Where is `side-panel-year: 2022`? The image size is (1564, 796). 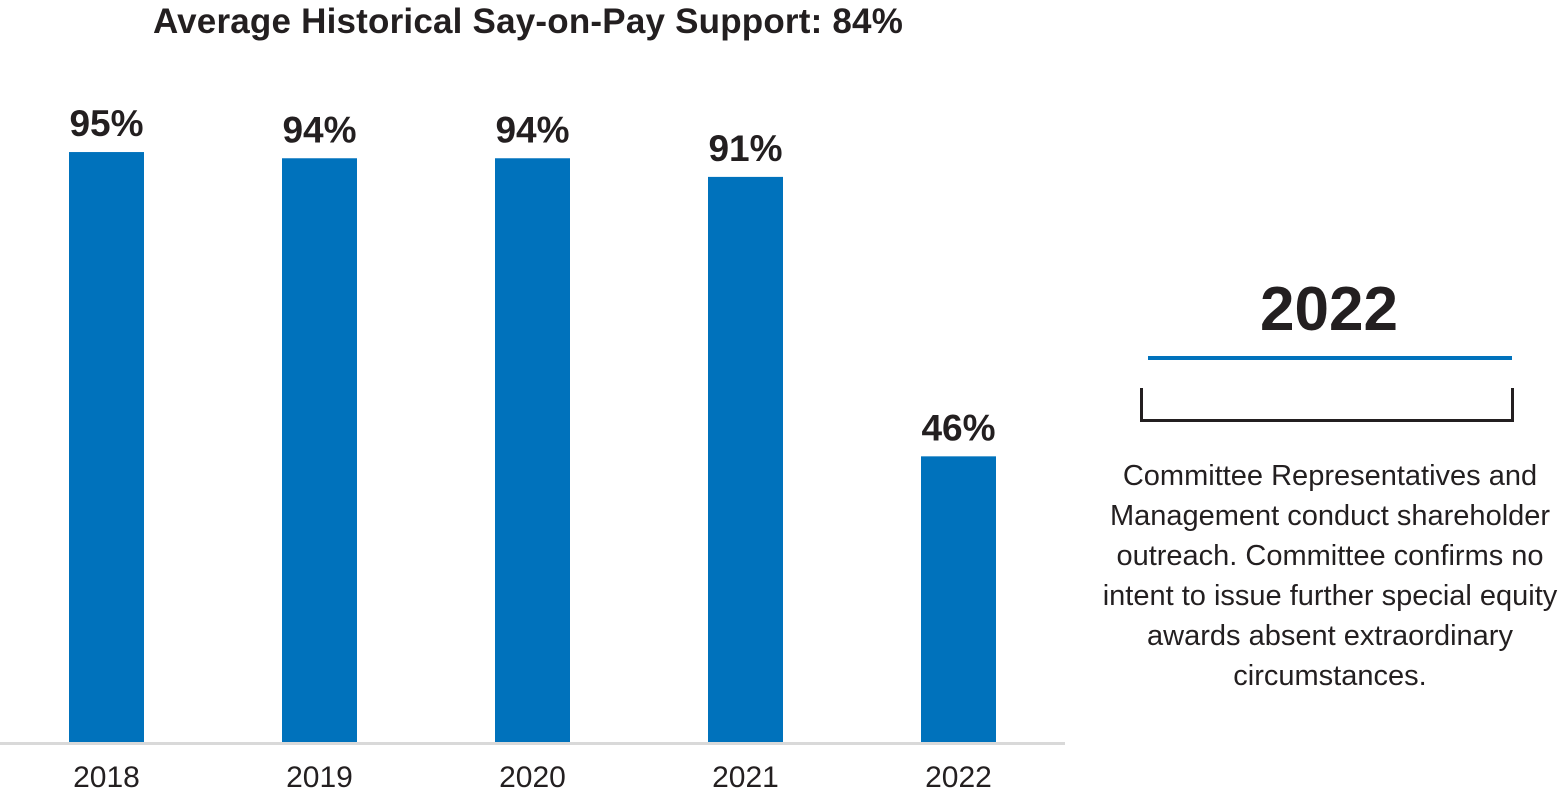 side-panel-year: 2022 is located at coordinates (1329, 309).